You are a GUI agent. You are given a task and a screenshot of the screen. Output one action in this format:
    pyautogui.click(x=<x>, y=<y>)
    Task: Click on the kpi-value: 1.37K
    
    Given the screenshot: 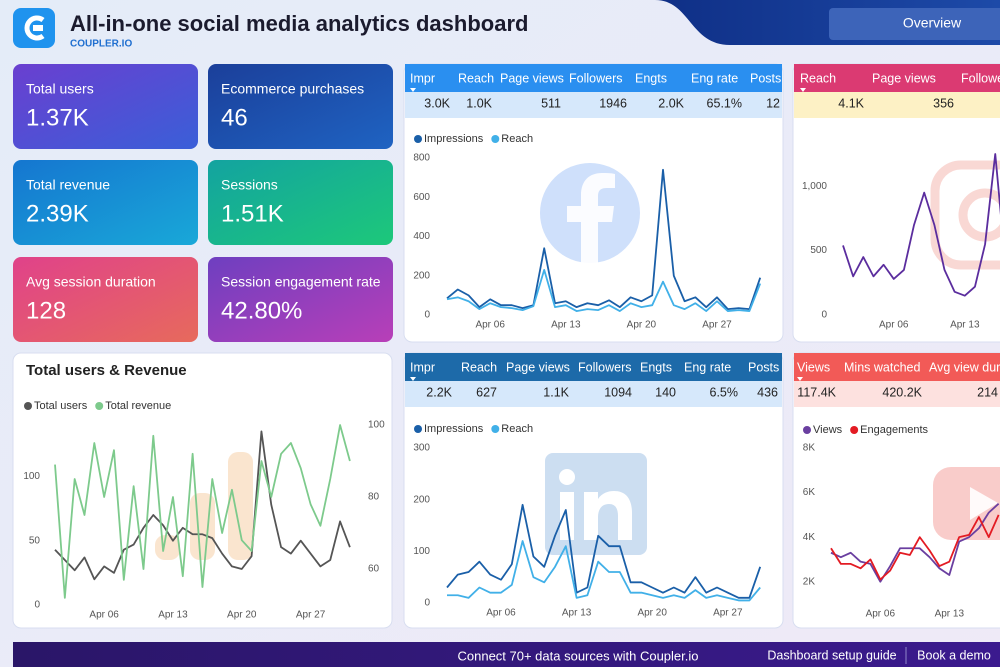 What is the action you would take?
    pyautogui.click(x=57, y=117)
    